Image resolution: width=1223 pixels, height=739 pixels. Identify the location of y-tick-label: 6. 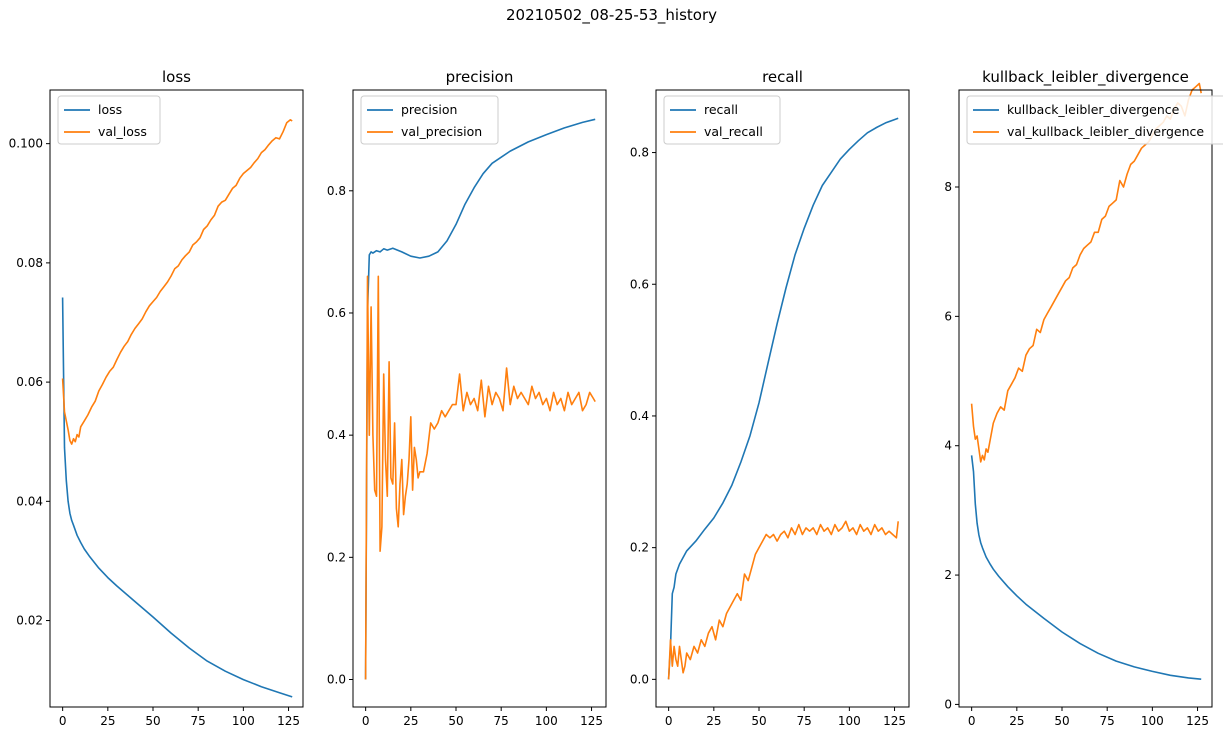
(948, 316).